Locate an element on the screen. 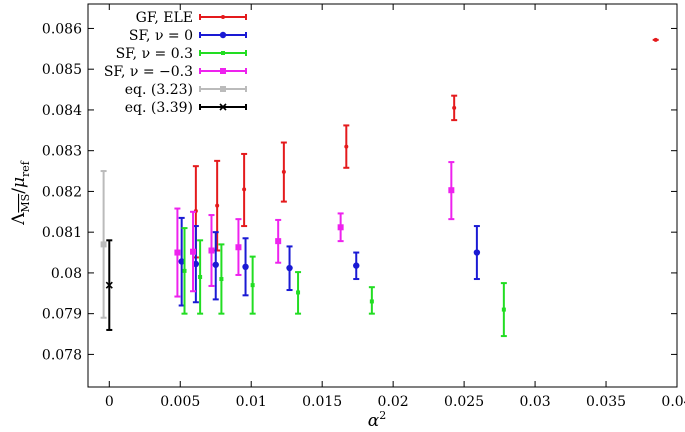 The height and width of the screenshot is (432, 685). x-tick-labels: 0 0.005 0.01 0.015 0.02 0.025 0.03 0.035 0.04 is located at coordinates (395, 402).